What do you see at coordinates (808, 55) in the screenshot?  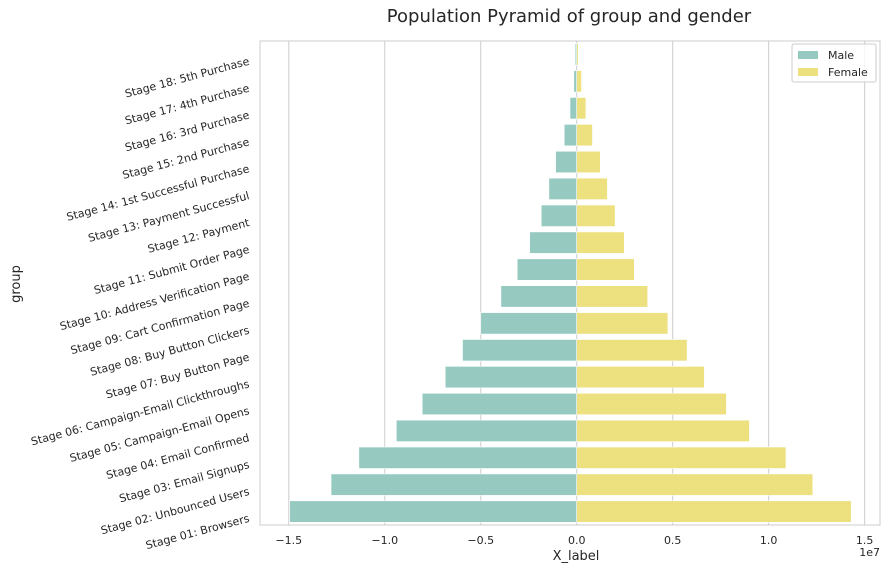 I see `legend-swatch-male` at bounding box center [808, 55].